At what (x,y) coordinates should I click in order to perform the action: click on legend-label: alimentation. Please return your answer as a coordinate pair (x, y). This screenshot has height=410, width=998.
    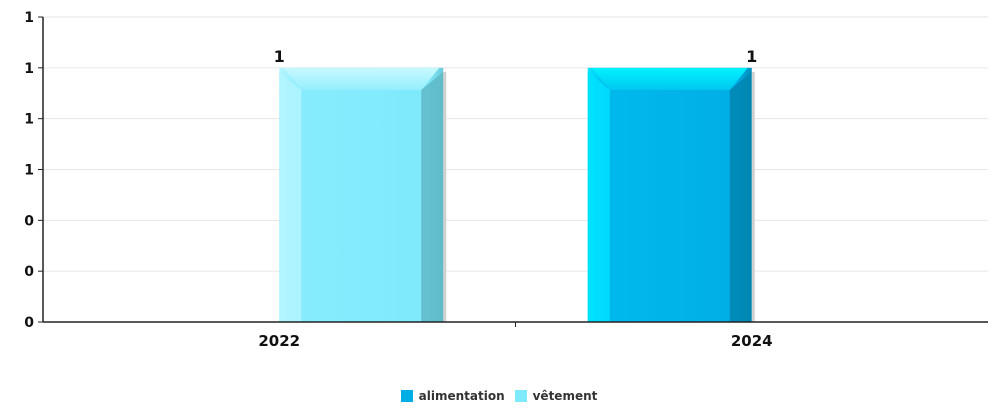
    Looking at the image, I should click on (461, 396).